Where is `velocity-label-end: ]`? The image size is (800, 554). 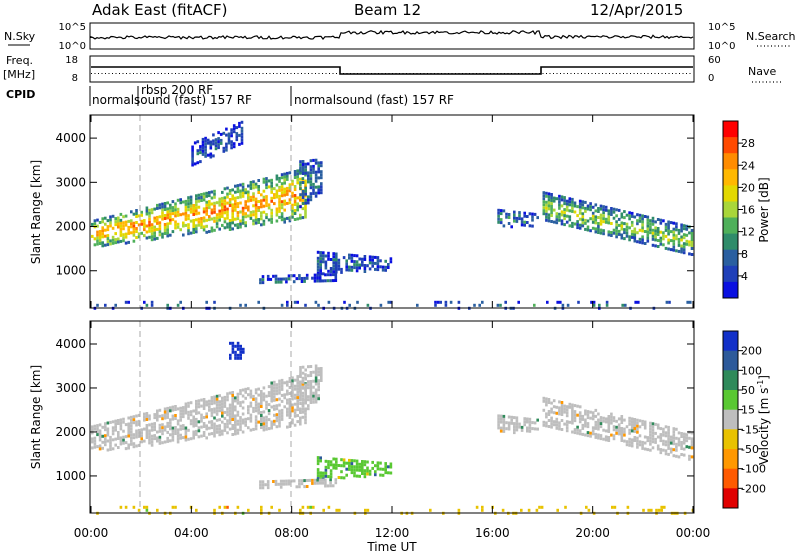 velocity-label-end: ] is located at coordinates (764, 377).